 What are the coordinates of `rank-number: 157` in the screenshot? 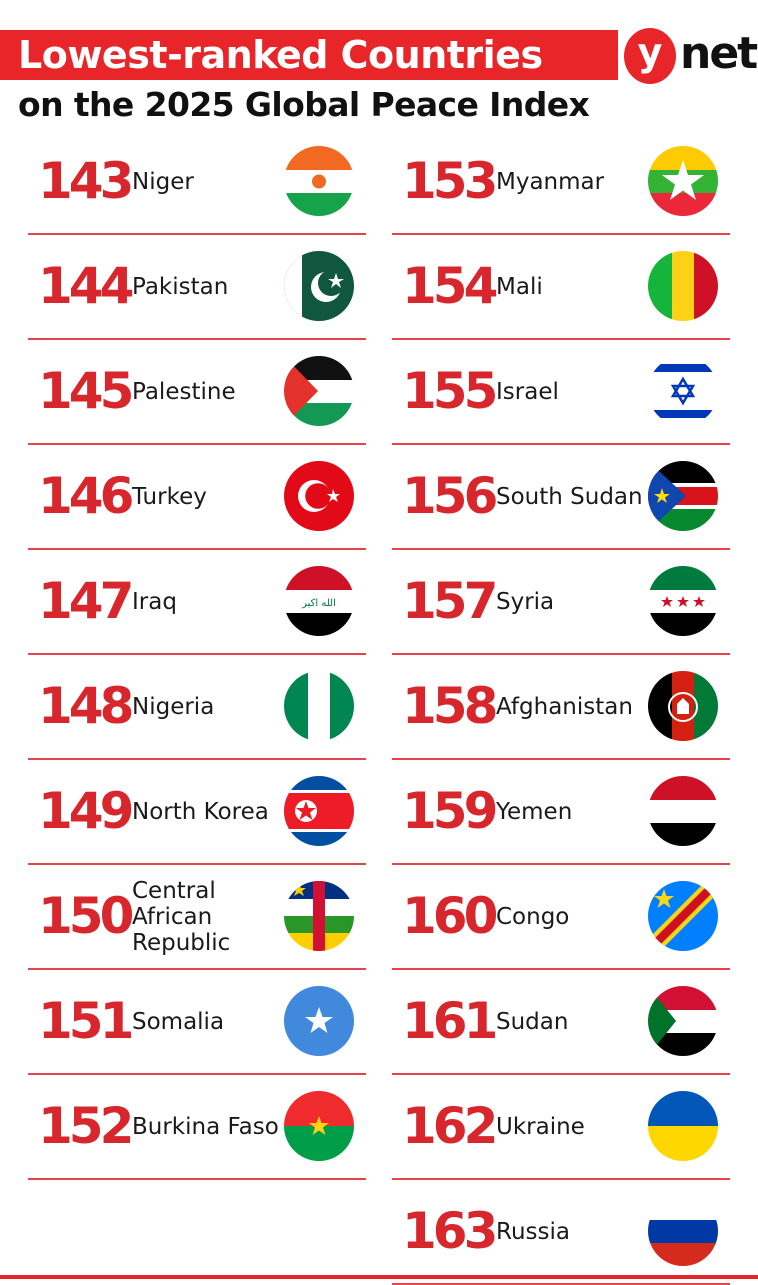 It's located at (450, 601).